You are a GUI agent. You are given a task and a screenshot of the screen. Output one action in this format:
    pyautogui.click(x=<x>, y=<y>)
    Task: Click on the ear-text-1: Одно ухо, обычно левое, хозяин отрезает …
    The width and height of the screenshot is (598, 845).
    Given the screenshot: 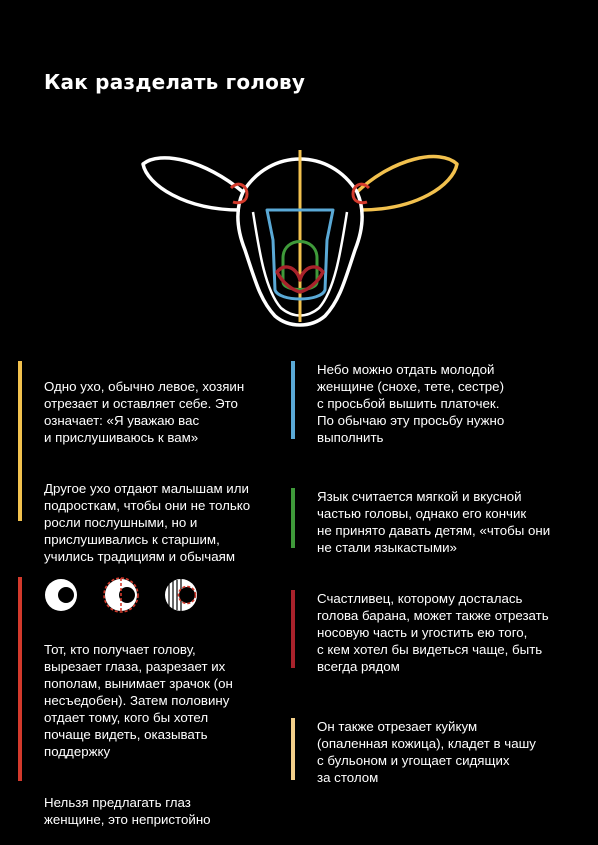 What is the action you would take?
    pyautogui.click(x=144, y=412)
    